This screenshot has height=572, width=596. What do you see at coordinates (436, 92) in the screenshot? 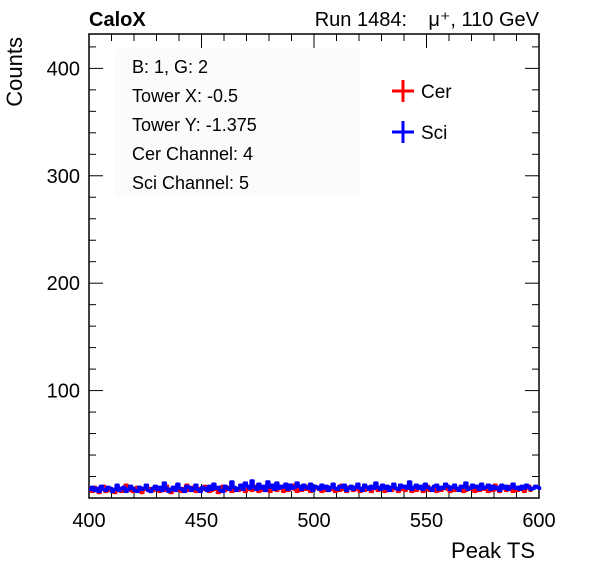
I see `legend-label-cer: Cer` at bounding box center [436, 92].